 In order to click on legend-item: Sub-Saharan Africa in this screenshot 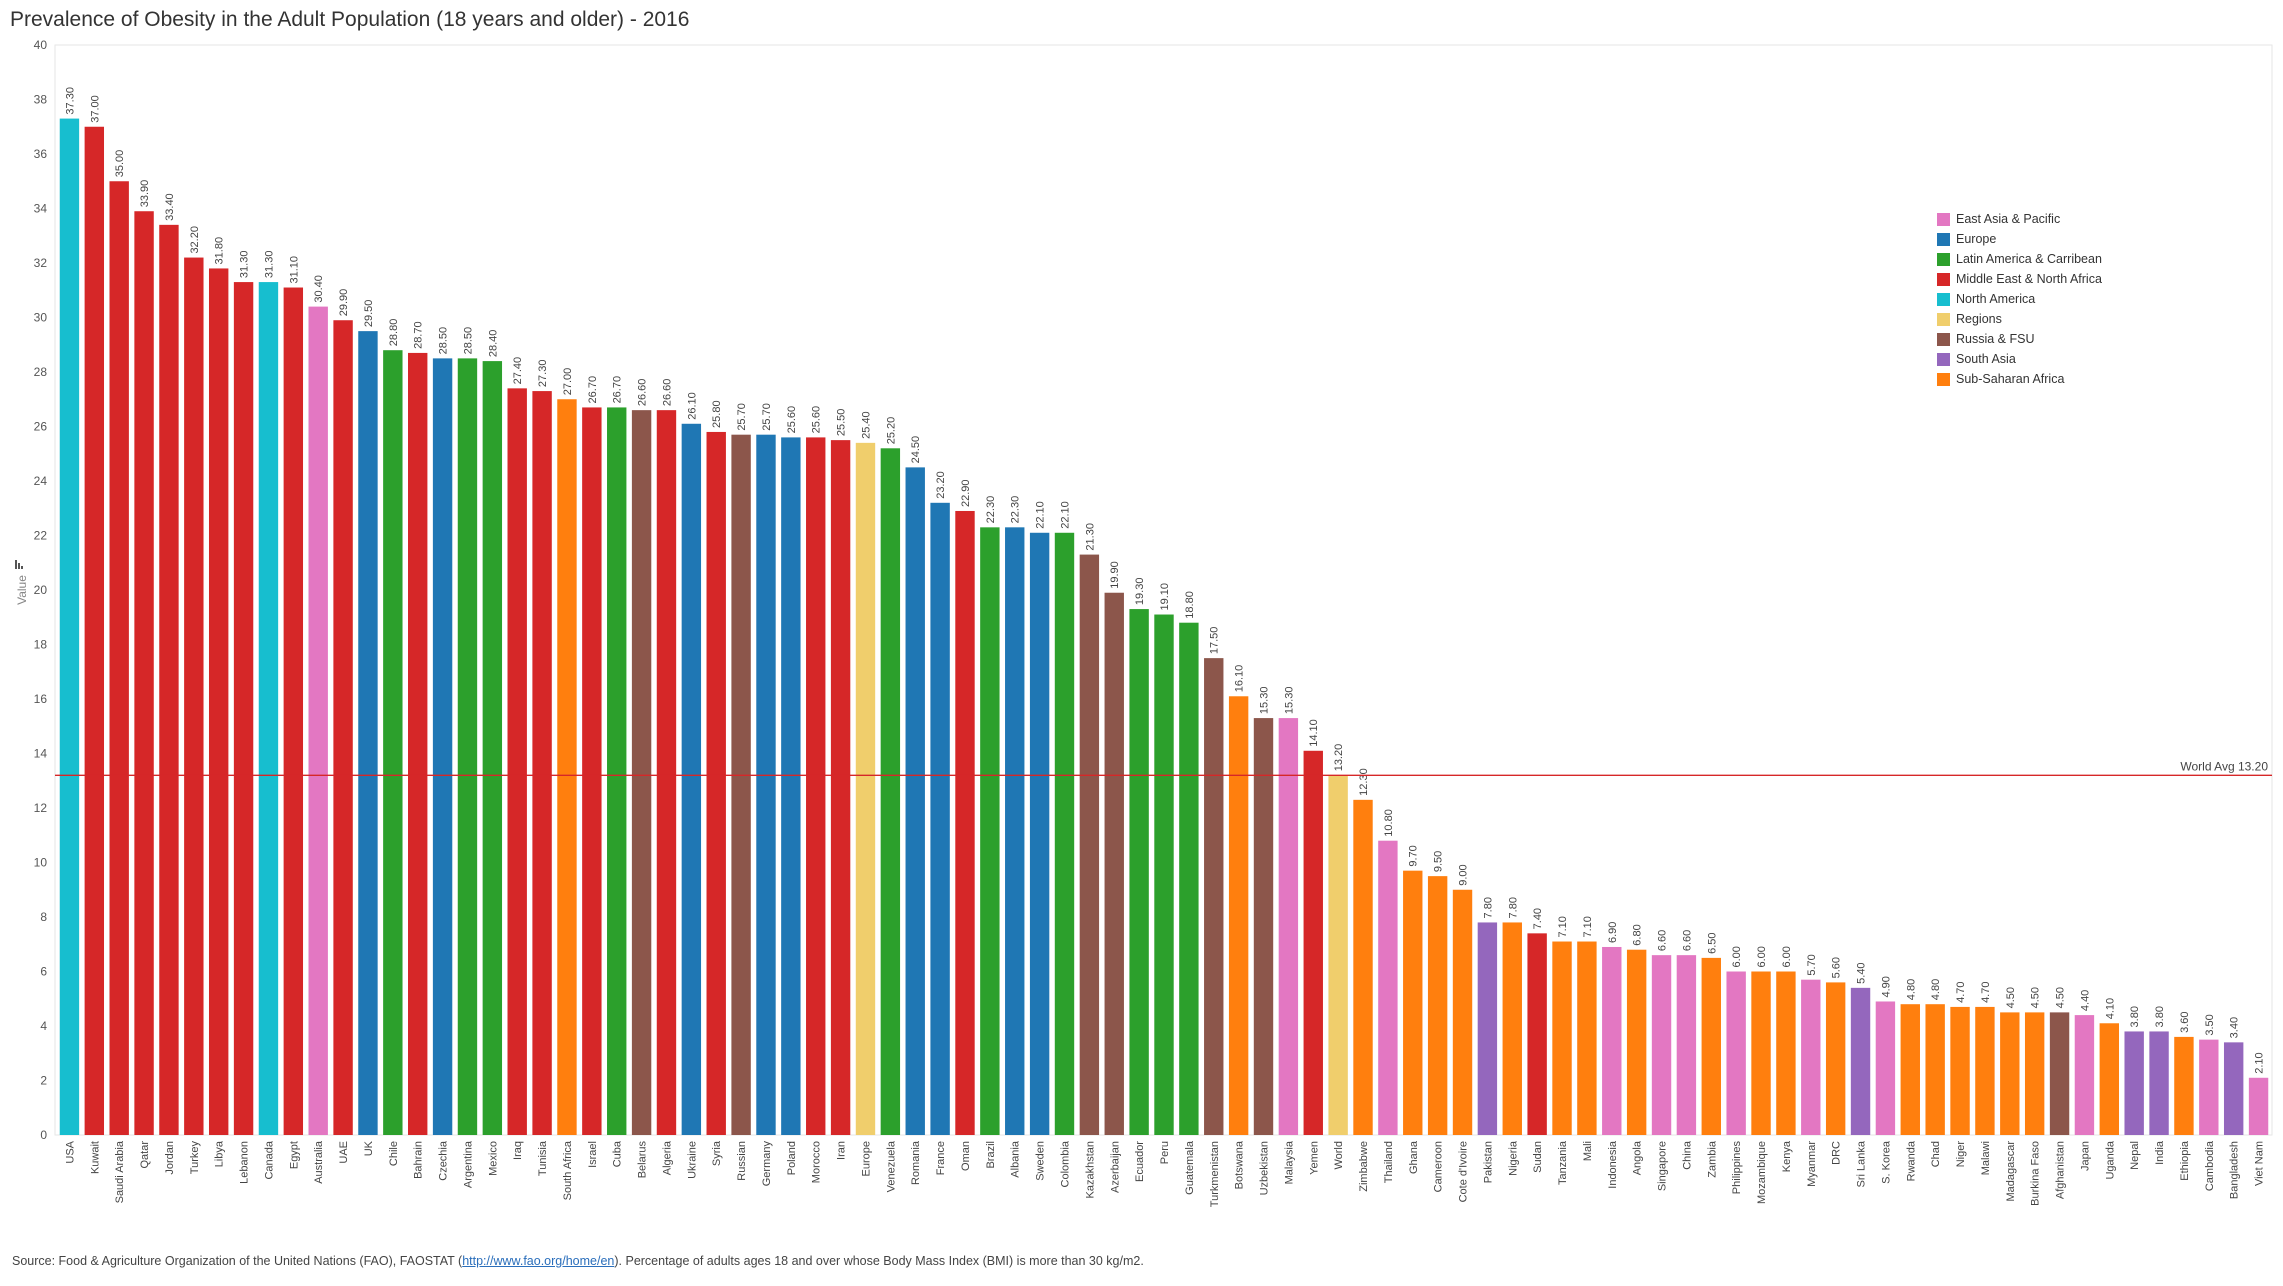, I will do `click(2019, 379)`.